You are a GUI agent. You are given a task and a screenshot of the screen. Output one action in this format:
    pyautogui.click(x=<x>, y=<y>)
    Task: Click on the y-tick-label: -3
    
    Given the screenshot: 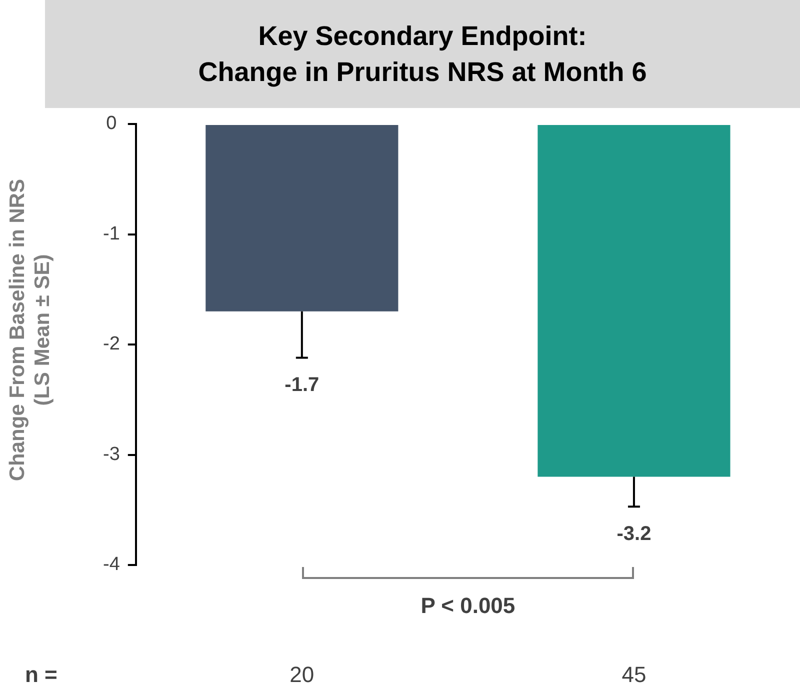 What is the action you would take?
    pyautogui.click(x=111, y=454)
    